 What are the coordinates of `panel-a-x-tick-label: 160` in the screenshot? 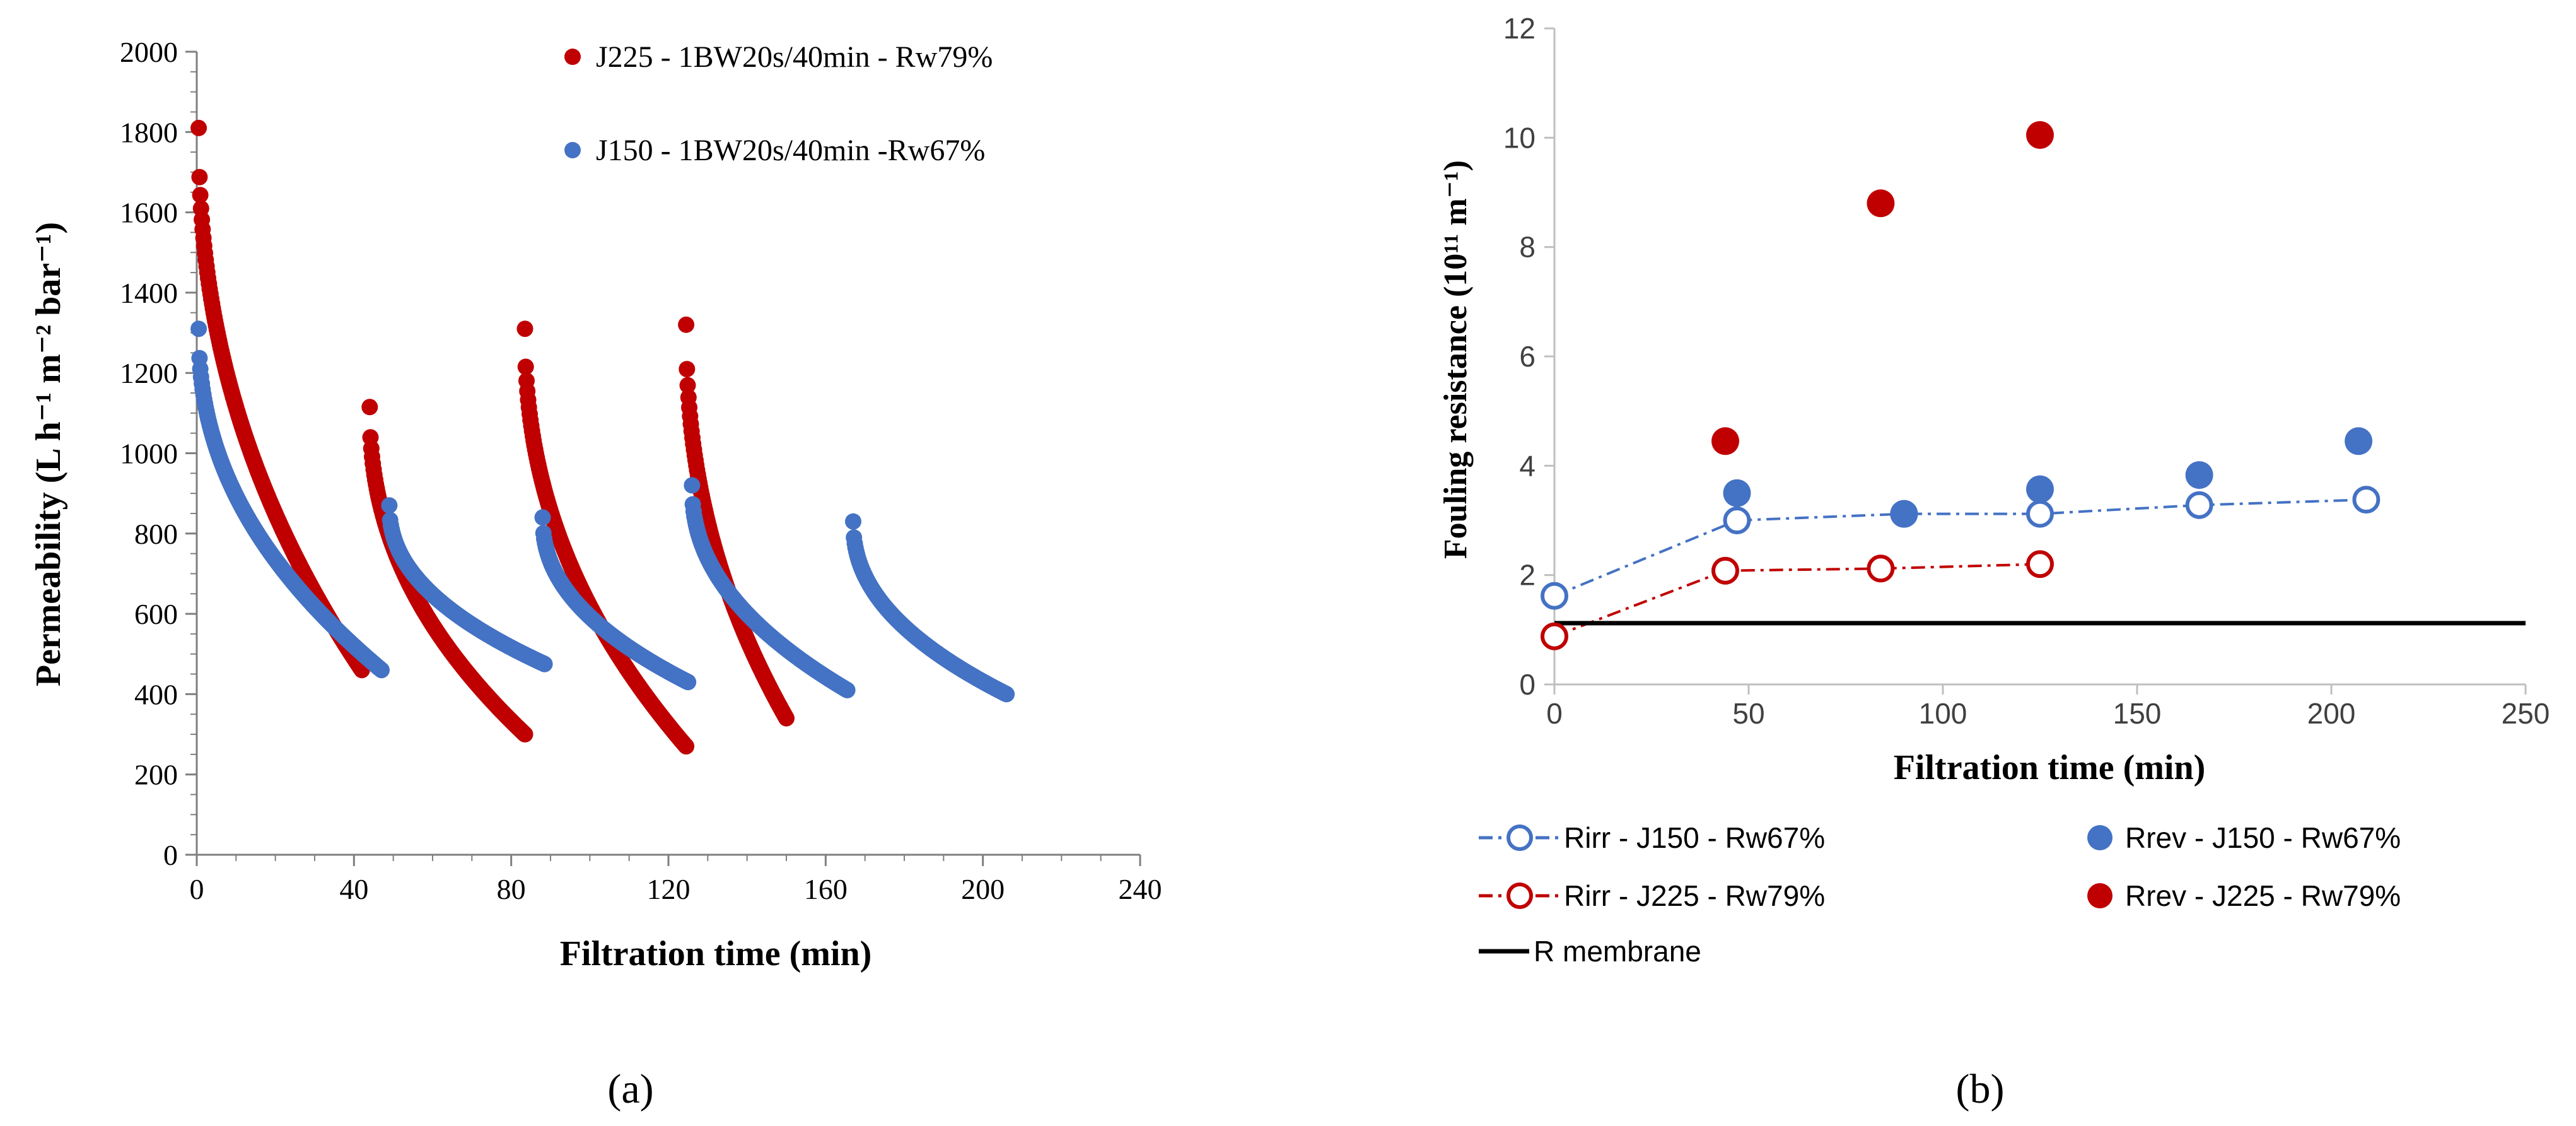 It's located at (826, 889).